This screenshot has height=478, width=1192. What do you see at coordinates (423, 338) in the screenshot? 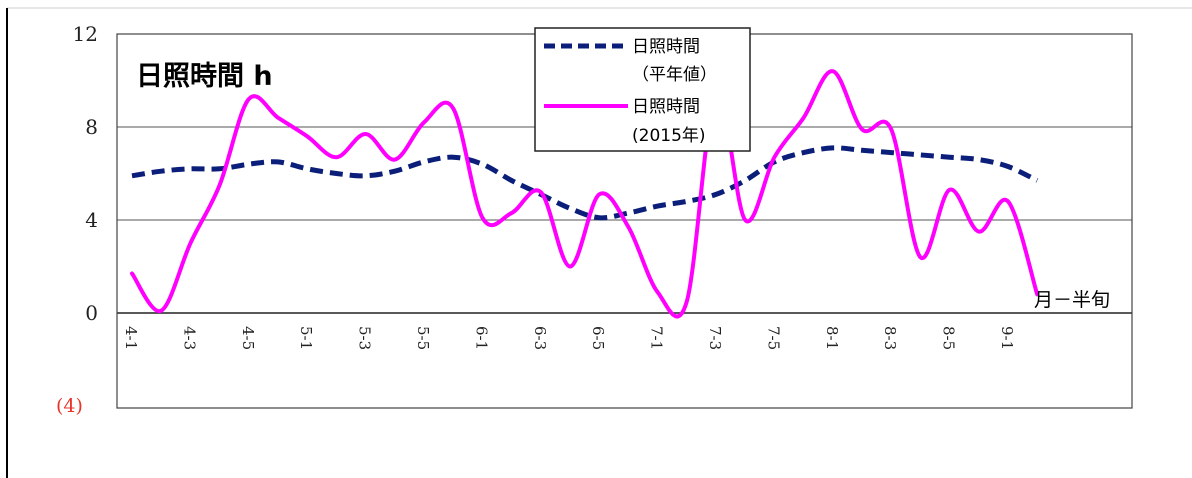
I see `x-tick-label: 5-5` at bounding box center [423, 338].